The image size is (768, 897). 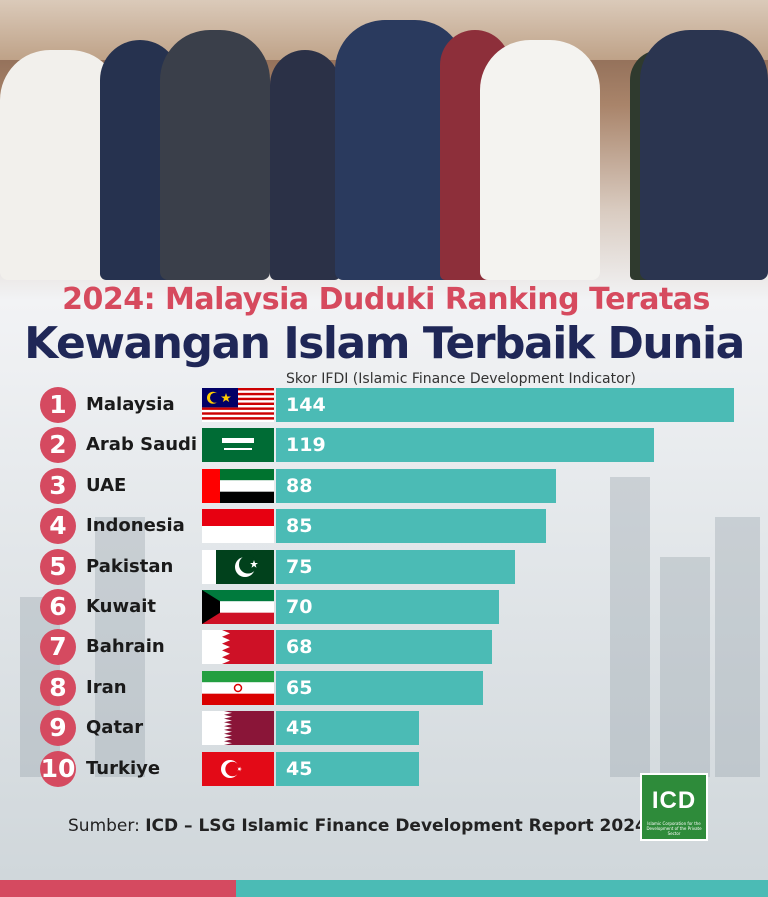 What do you see at coordinates (238, 566) in the screenshot?
I see `pakistan-flag-icon` at bounding box center [238, 566].